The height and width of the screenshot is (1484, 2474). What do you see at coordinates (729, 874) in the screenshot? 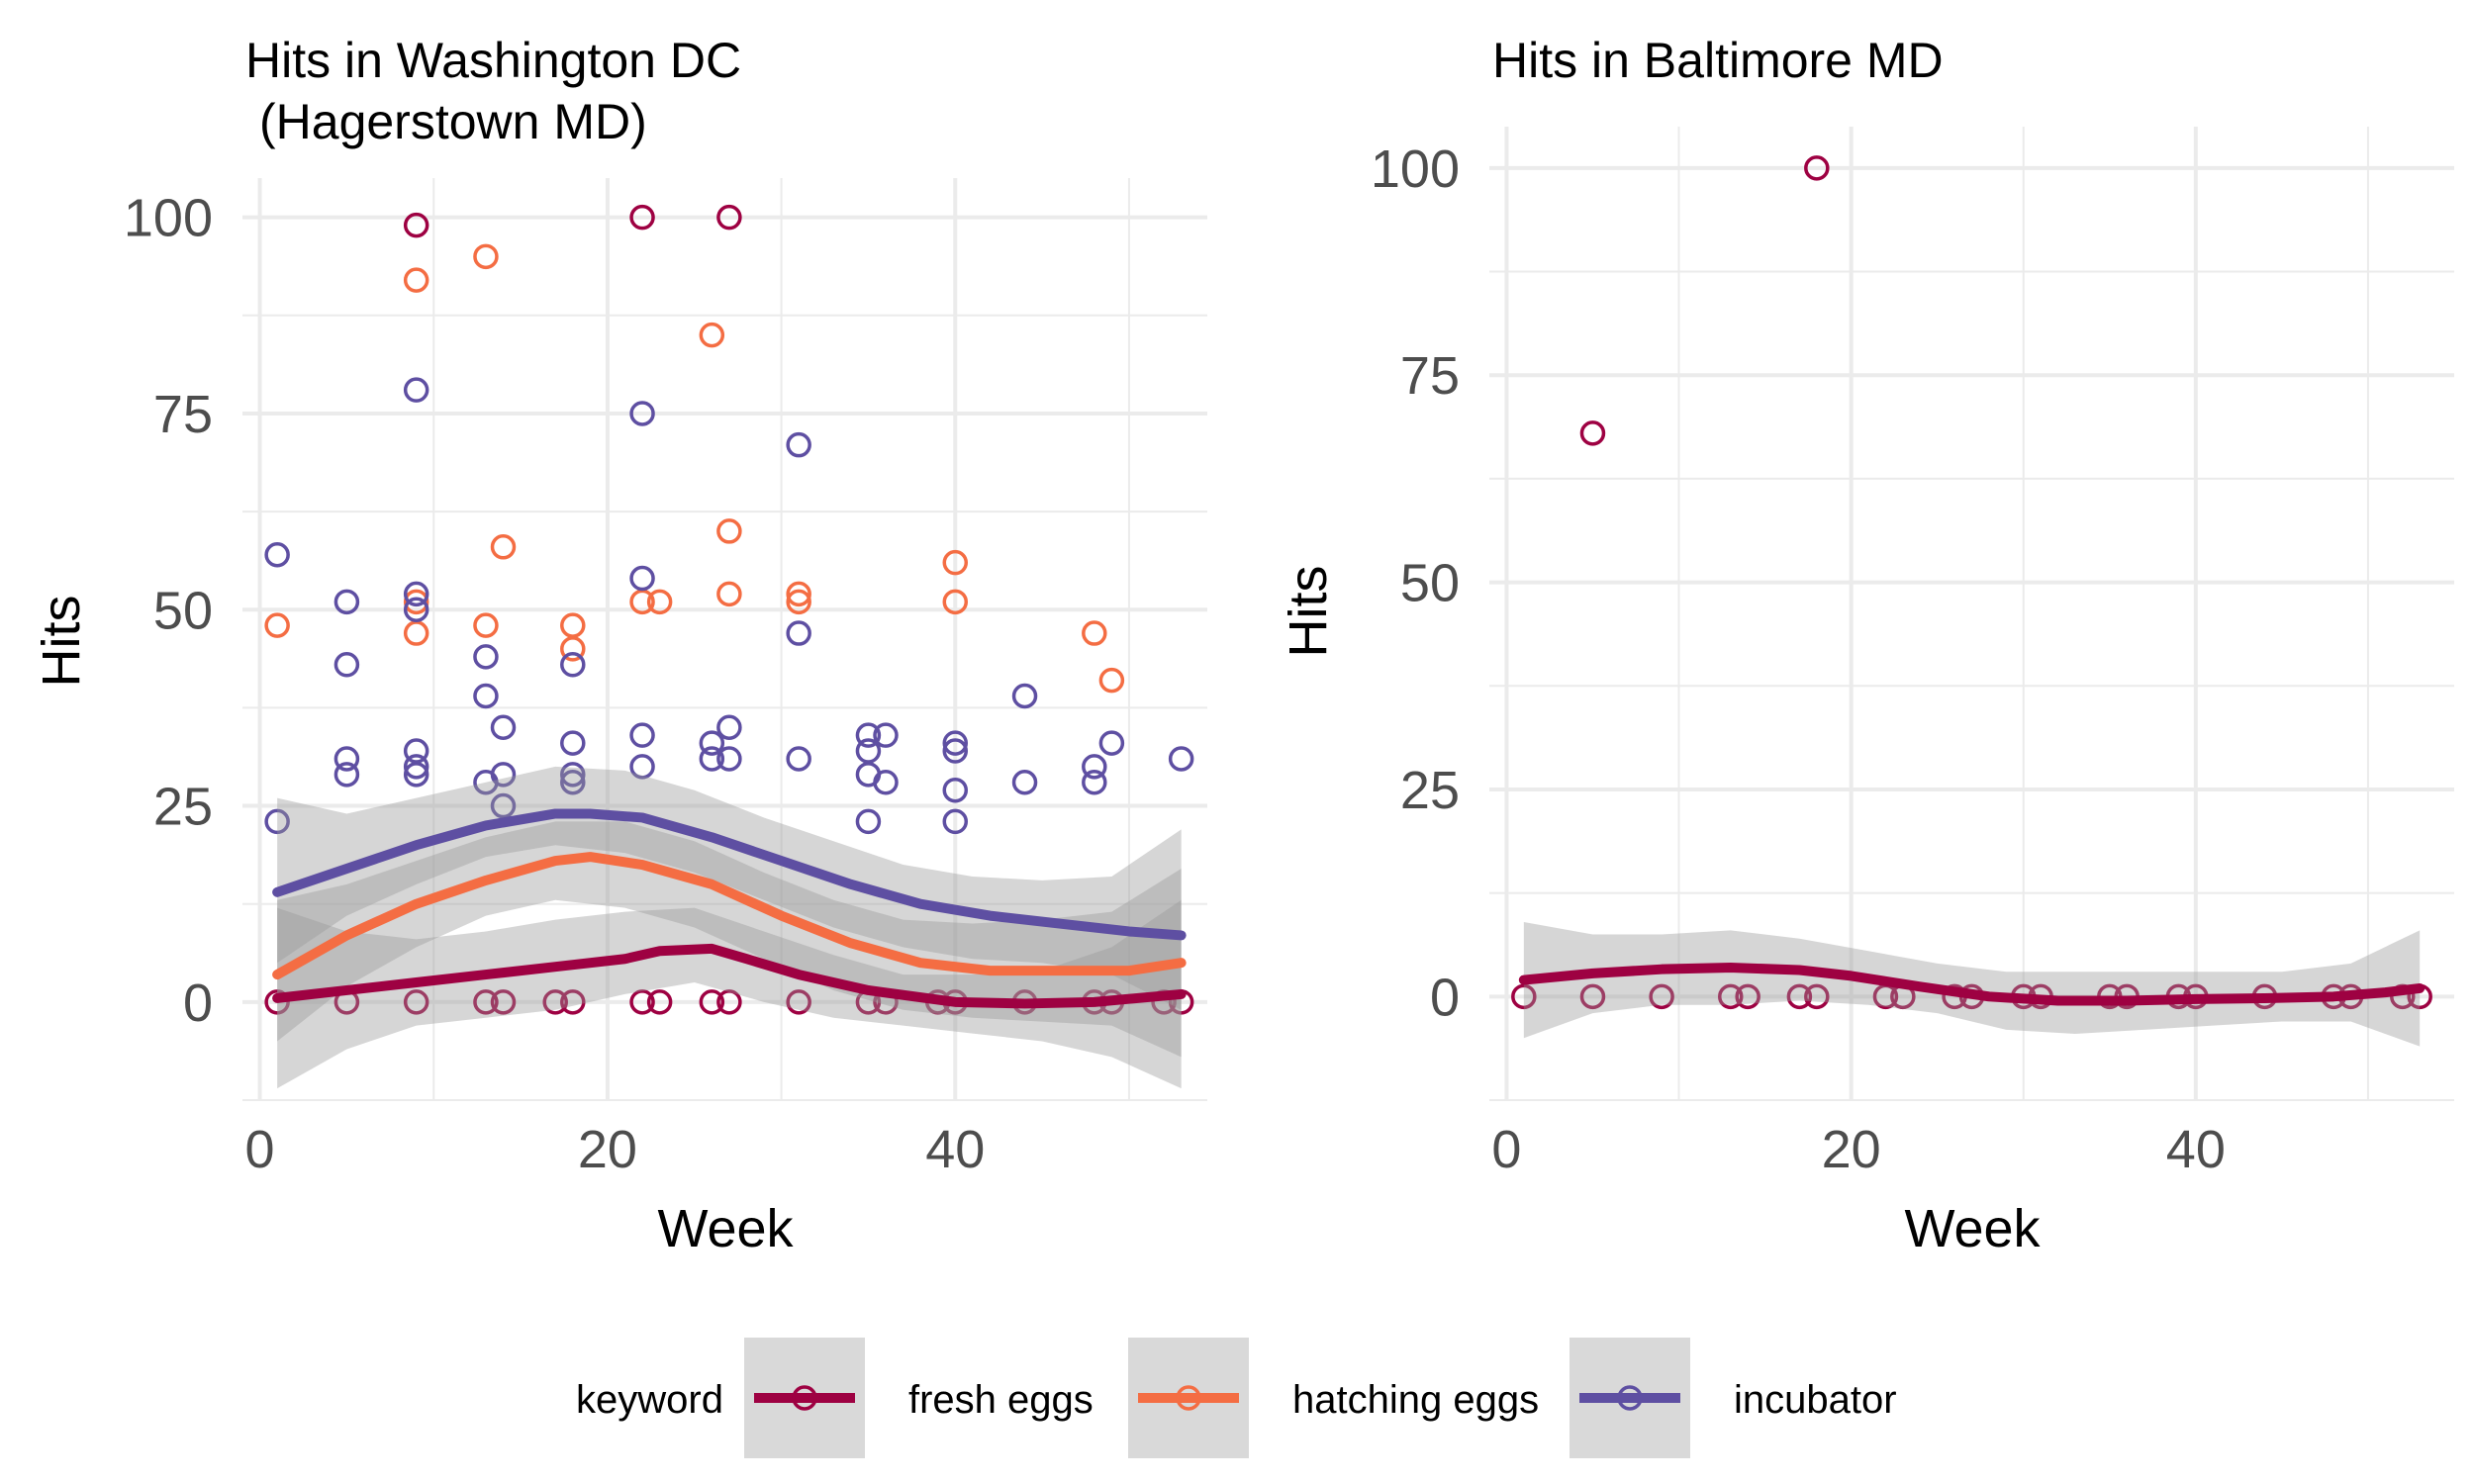
I see `smooth-line-incubator` at bounding box center [729, 874].